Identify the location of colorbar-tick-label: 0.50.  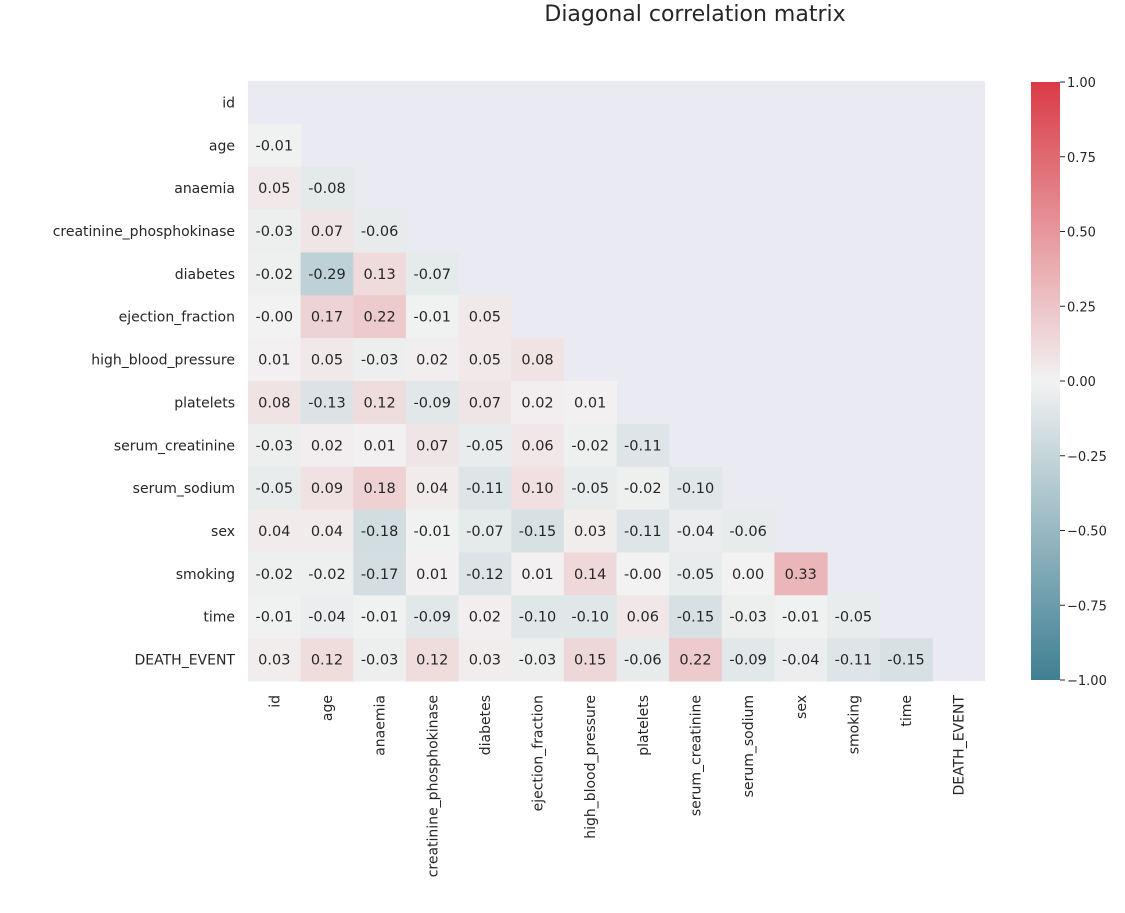
(1081, 233).